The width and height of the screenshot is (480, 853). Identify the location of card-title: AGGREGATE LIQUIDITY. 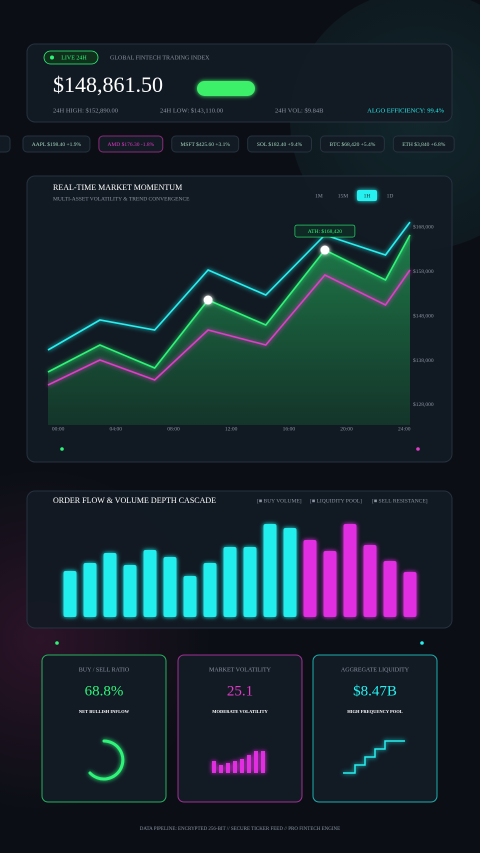
(375, 670).